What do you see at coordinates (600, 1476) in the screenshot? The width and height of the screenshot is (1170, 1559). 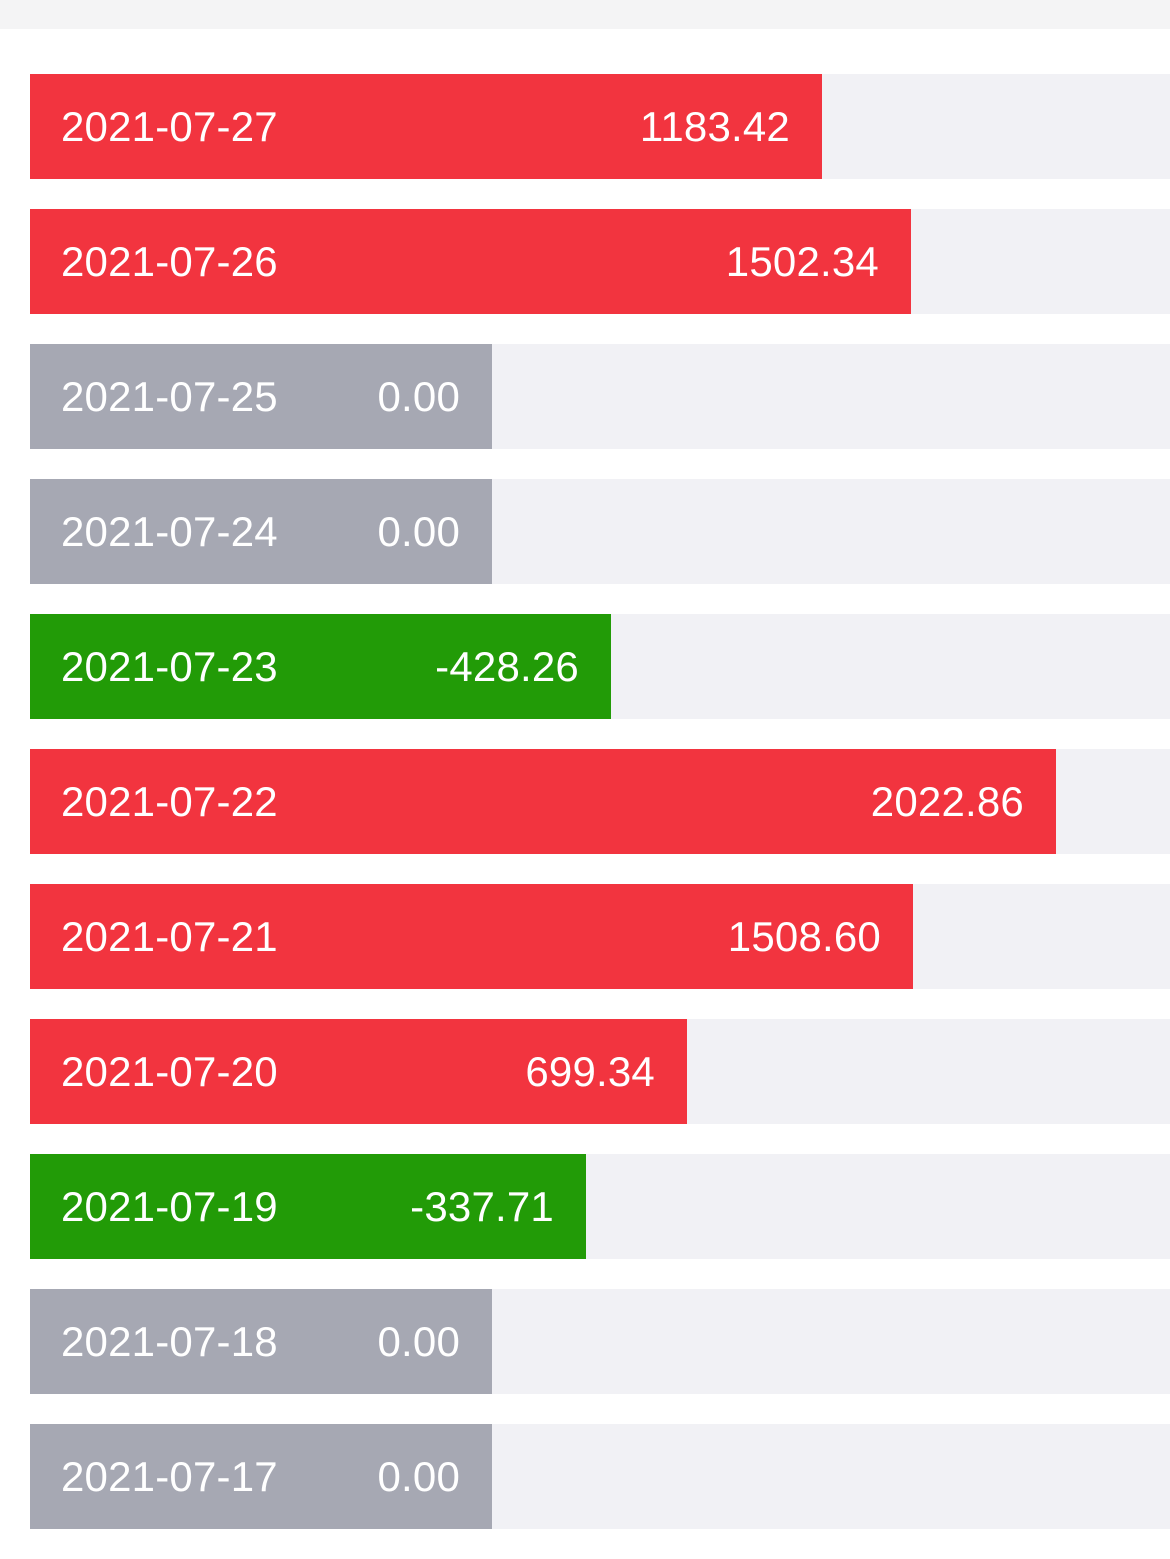 I see `list-item: 2021-07-17 0.00` at bounding box center [600, 1476].